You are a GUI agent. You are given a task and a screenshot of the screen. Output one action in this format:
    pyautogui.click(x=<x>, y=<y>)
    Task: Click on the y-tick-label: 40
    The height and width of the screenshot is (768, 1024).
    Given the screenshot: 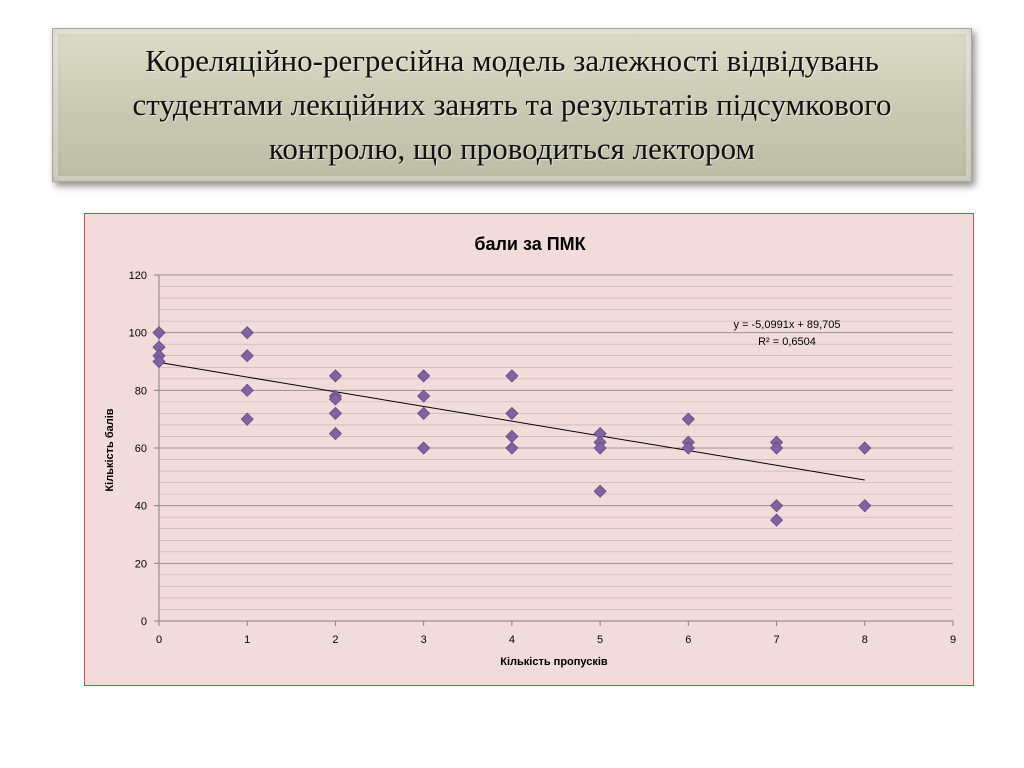 What is the action you would take?
    pyautogui.click(x=141, y=507)
    